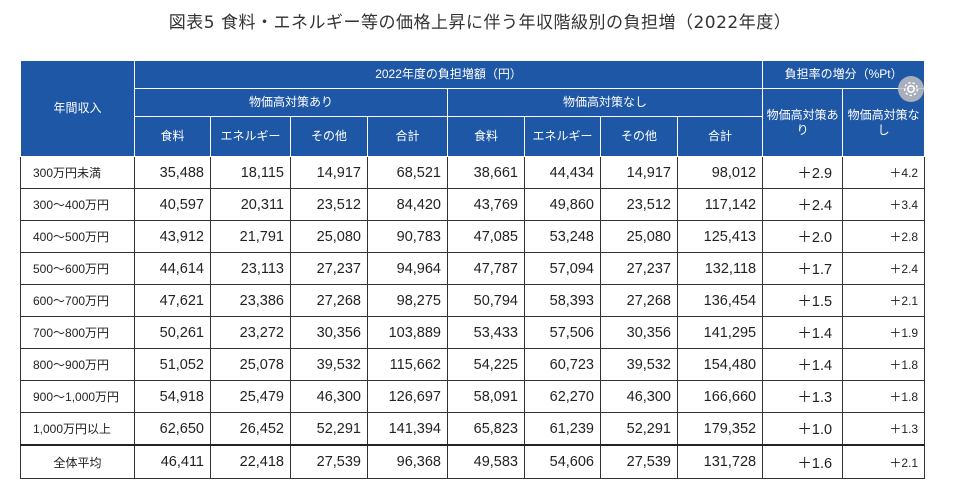 The image size is (960, 488). What do you see at coordinates (172, 364) in the screenshot?
I see `table-cell: 51,052` at bounding box center [172, 364].